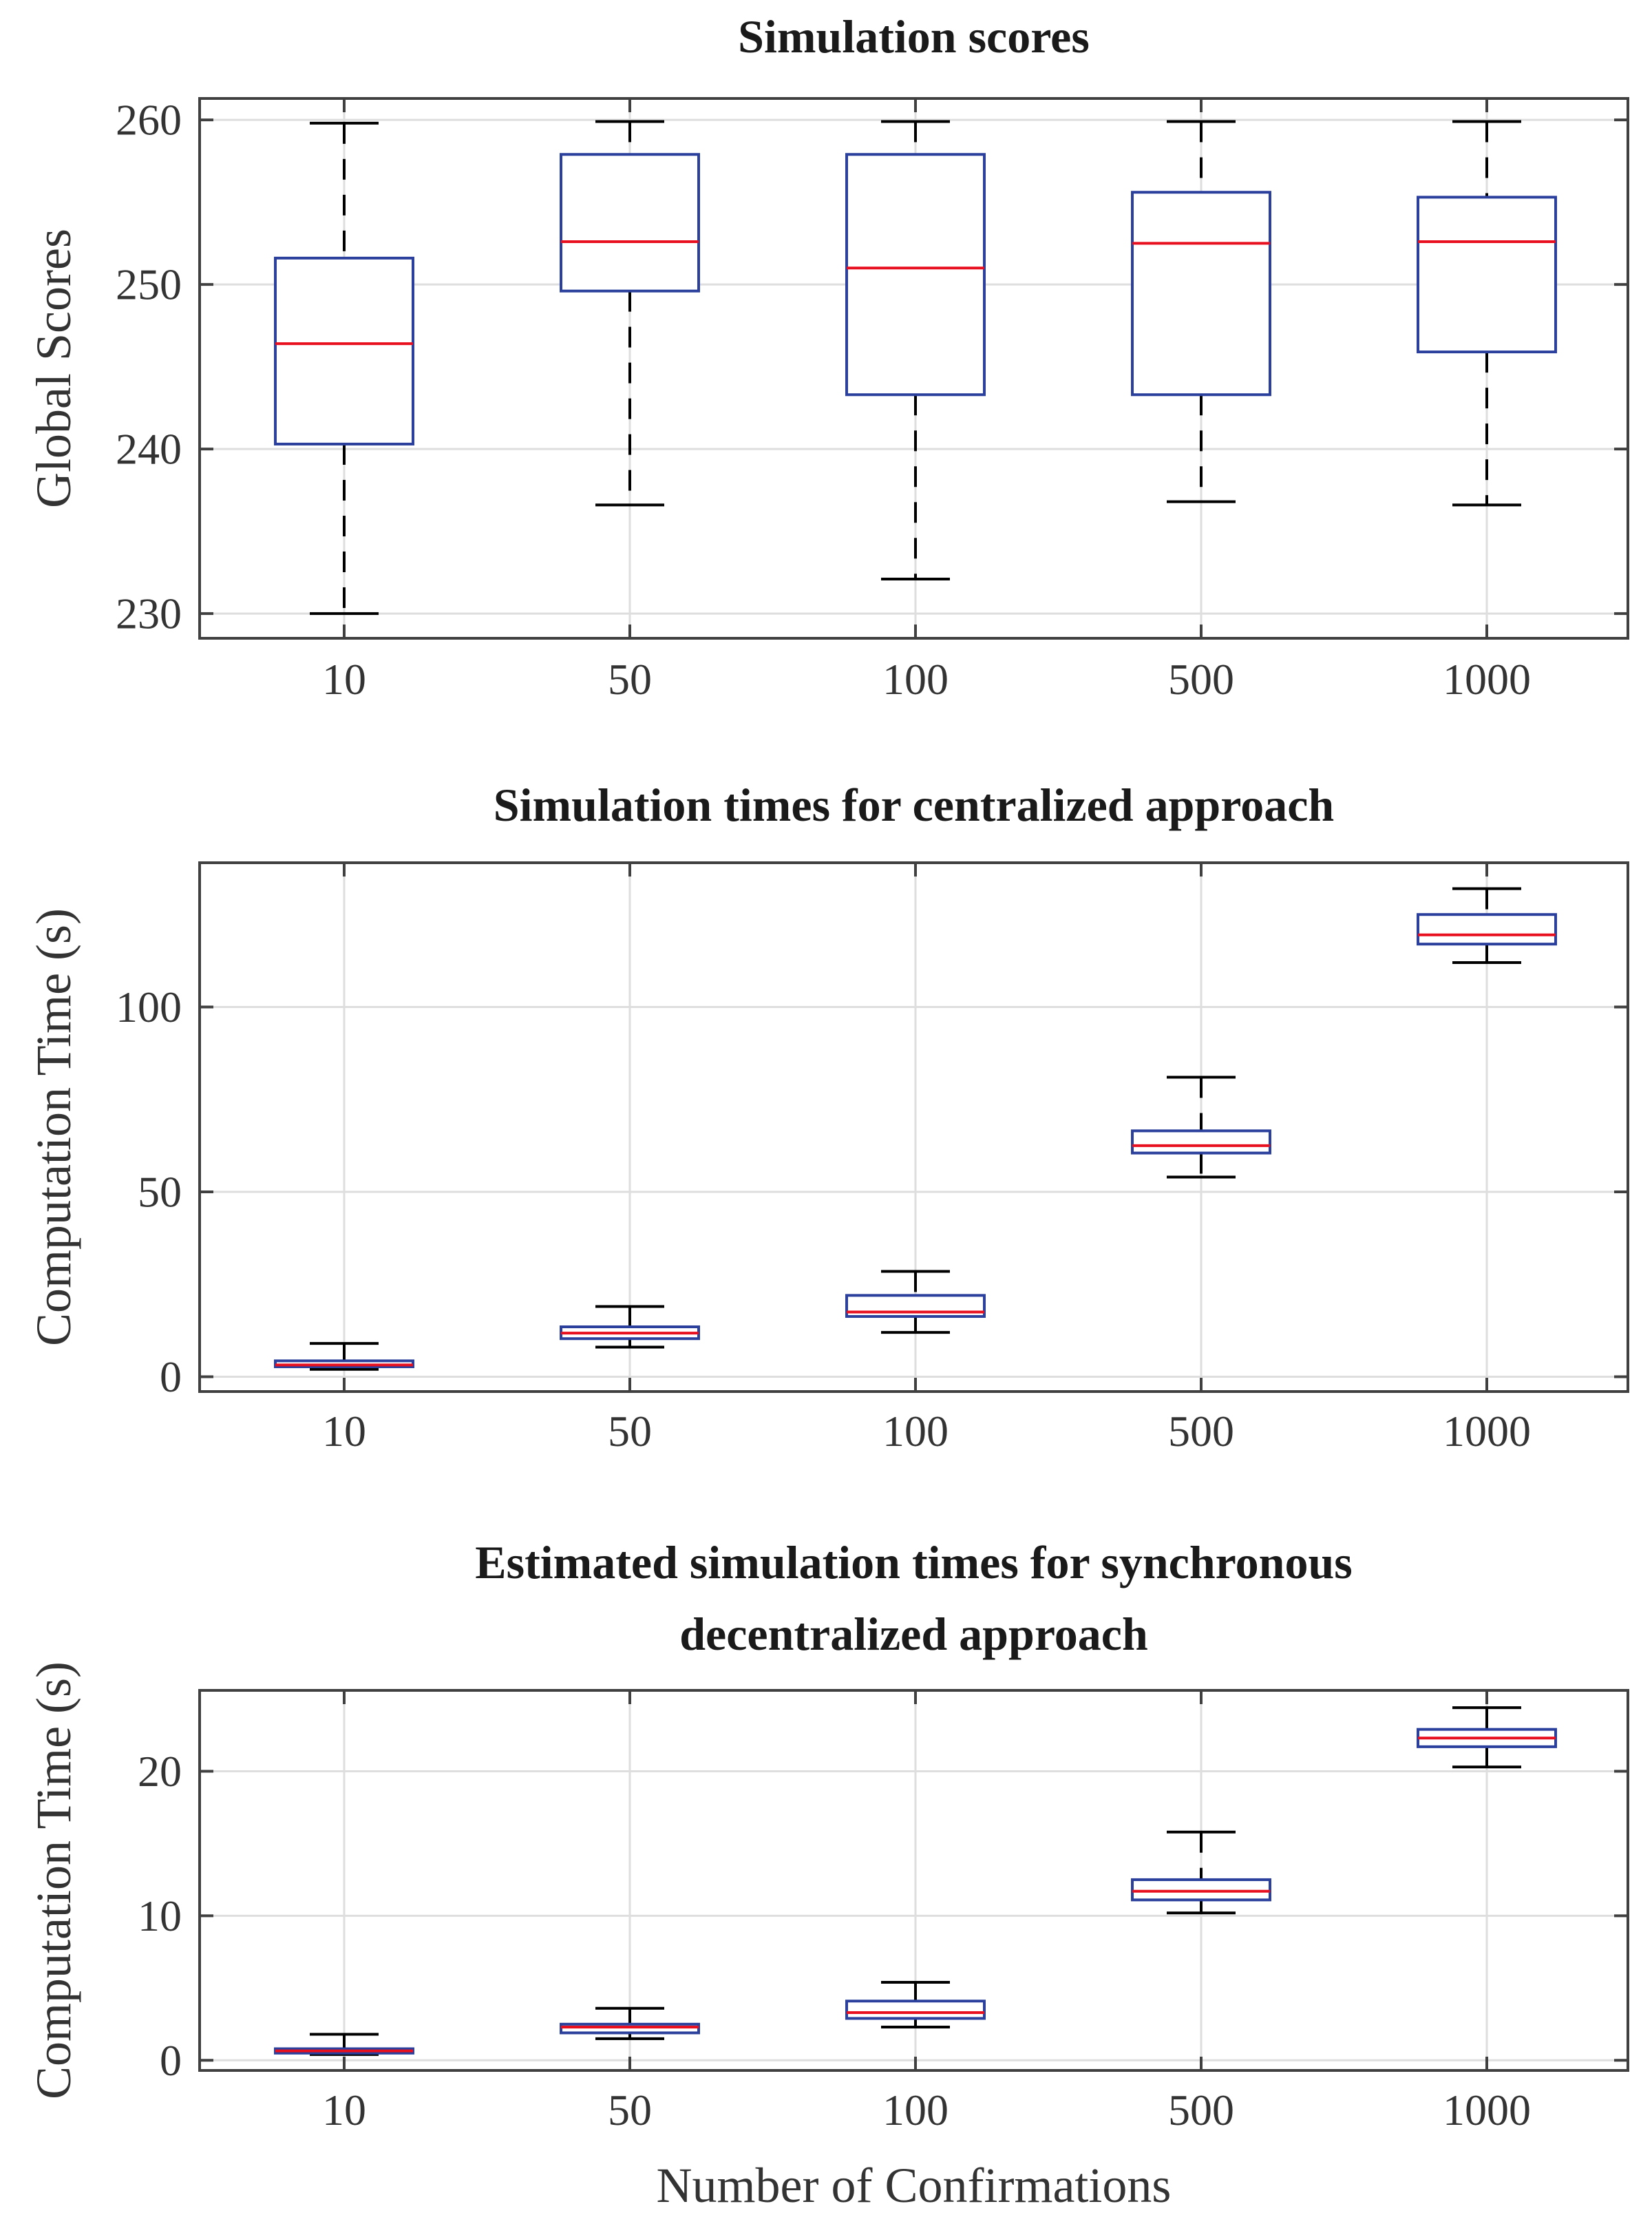  Describe the element at coordinates (149, 121) in the screenshot. I see `y-tick-label: 260` at that location.